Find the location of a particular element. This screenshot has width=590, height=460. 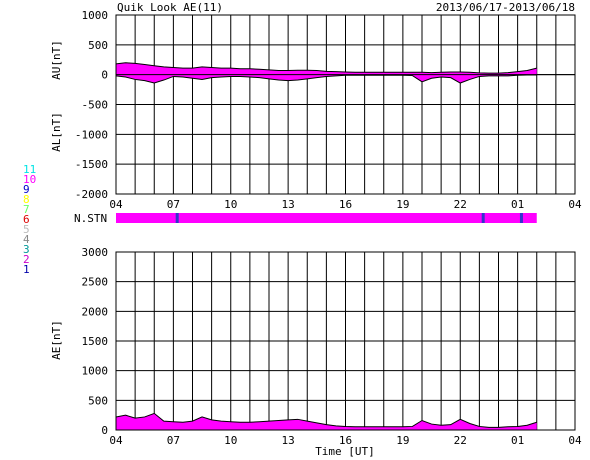

au-al-xtick-label: 22 is located at coordinates (460, 204).